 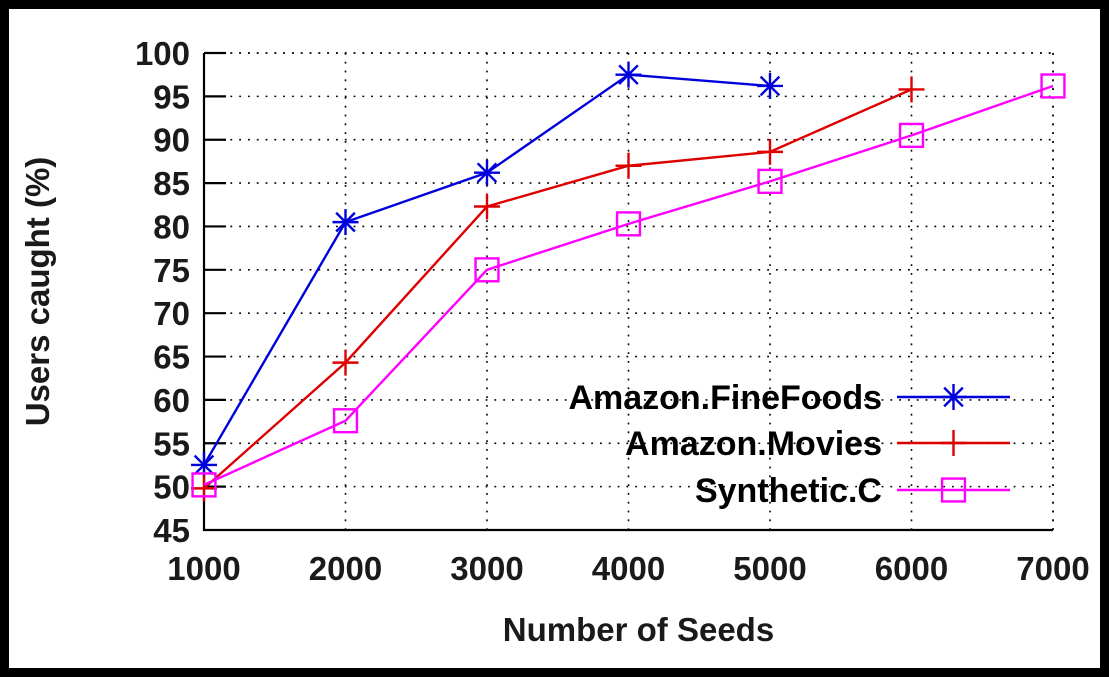 I want to click on y-tick-label: 100, so click(x=162, y=53).